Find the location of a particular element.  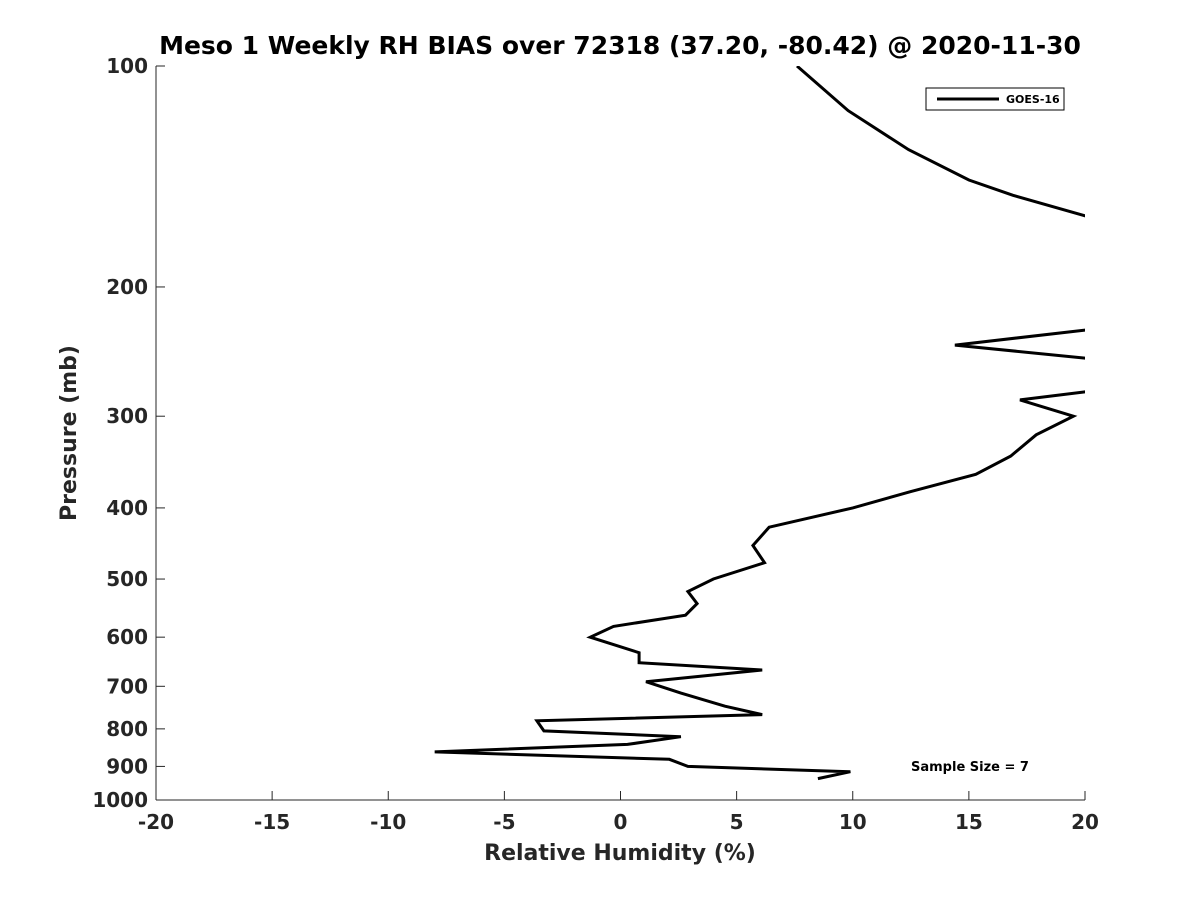

legend-entry-goes-16: GOES-16 is located at coordinates (1033, 99).